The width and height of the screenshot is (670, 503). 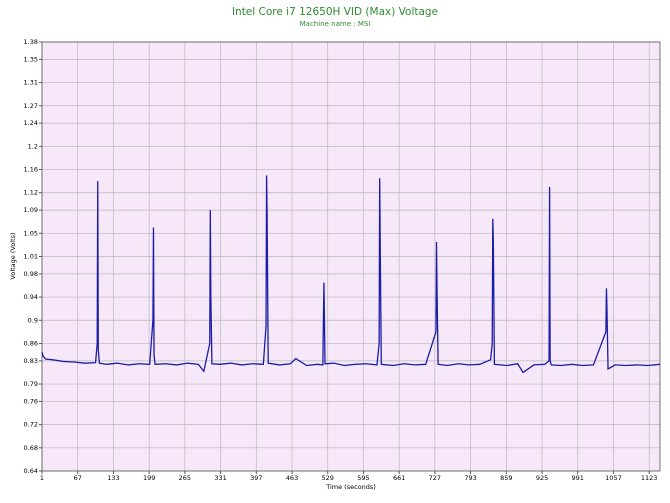 I want to click on x-tick-label: 463, so click(x=292, y=478).